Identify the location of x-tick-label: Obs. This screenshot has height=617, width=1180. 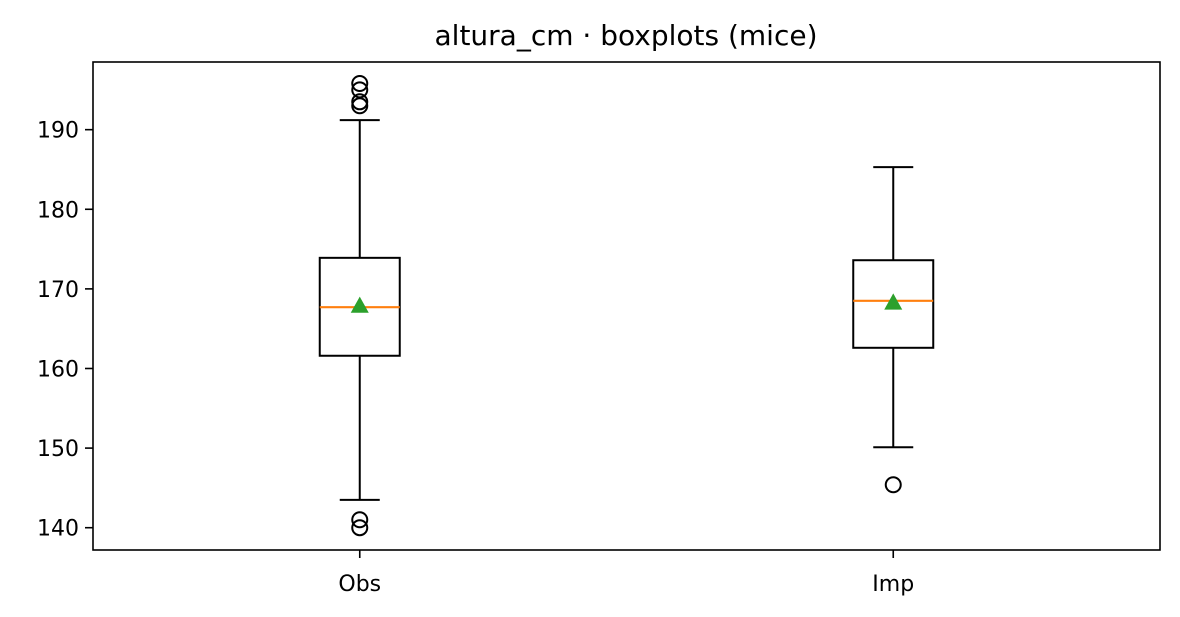
(359, 584).